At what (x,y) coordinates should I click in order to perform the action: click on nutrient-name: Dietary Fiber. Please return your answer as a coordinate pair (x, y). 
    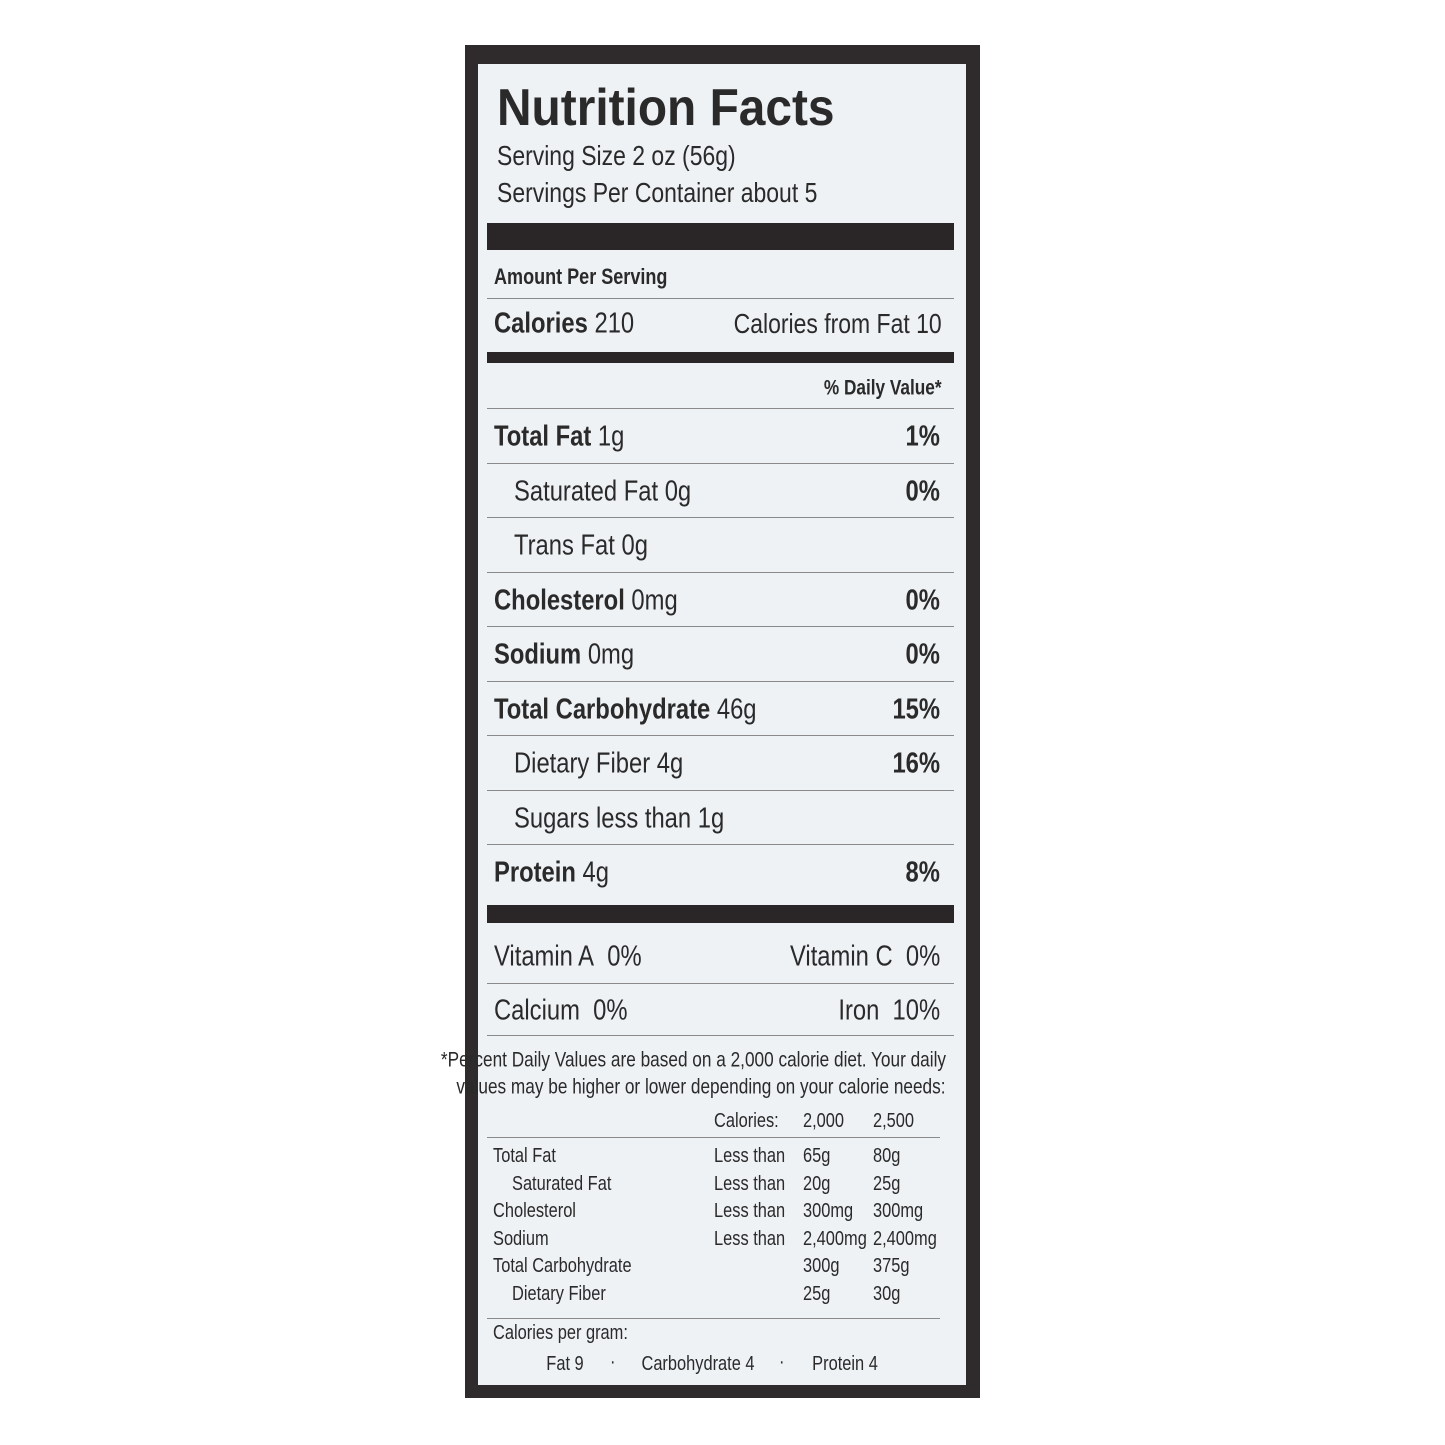
    Looking at the image, I should click on (582, 763).